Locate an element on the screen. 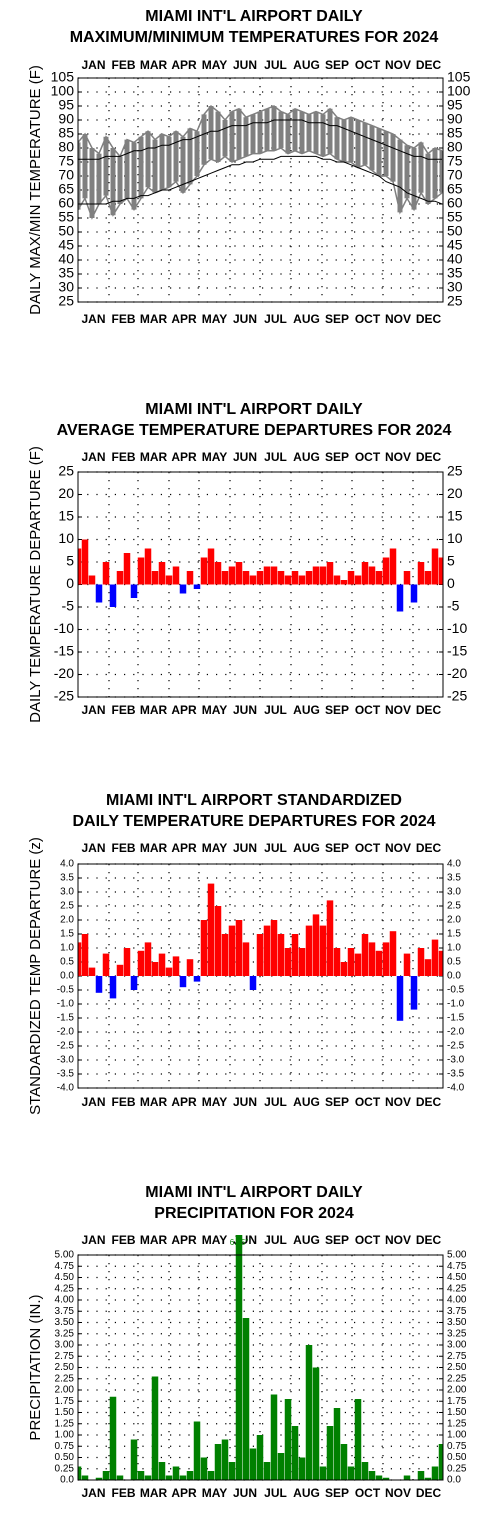  y-tick-label: 2.0 is located at coordinates (454, 920).